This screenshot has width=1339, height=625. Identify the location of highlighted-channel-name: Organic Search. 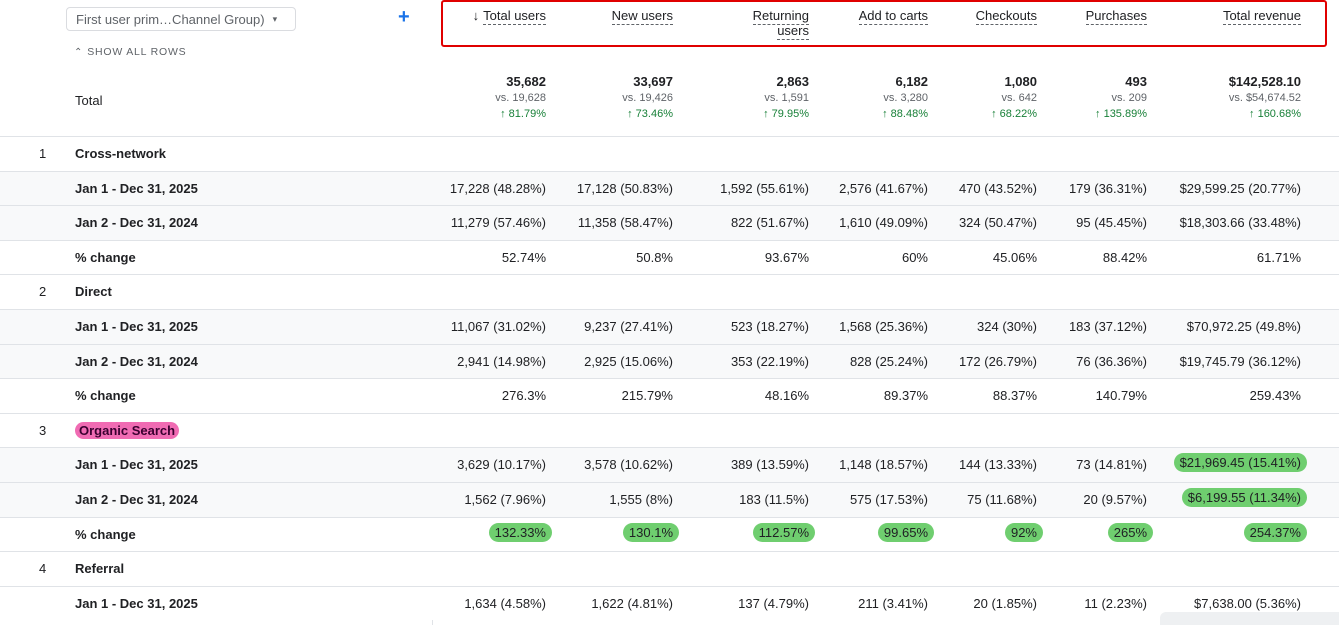
(127, 430).